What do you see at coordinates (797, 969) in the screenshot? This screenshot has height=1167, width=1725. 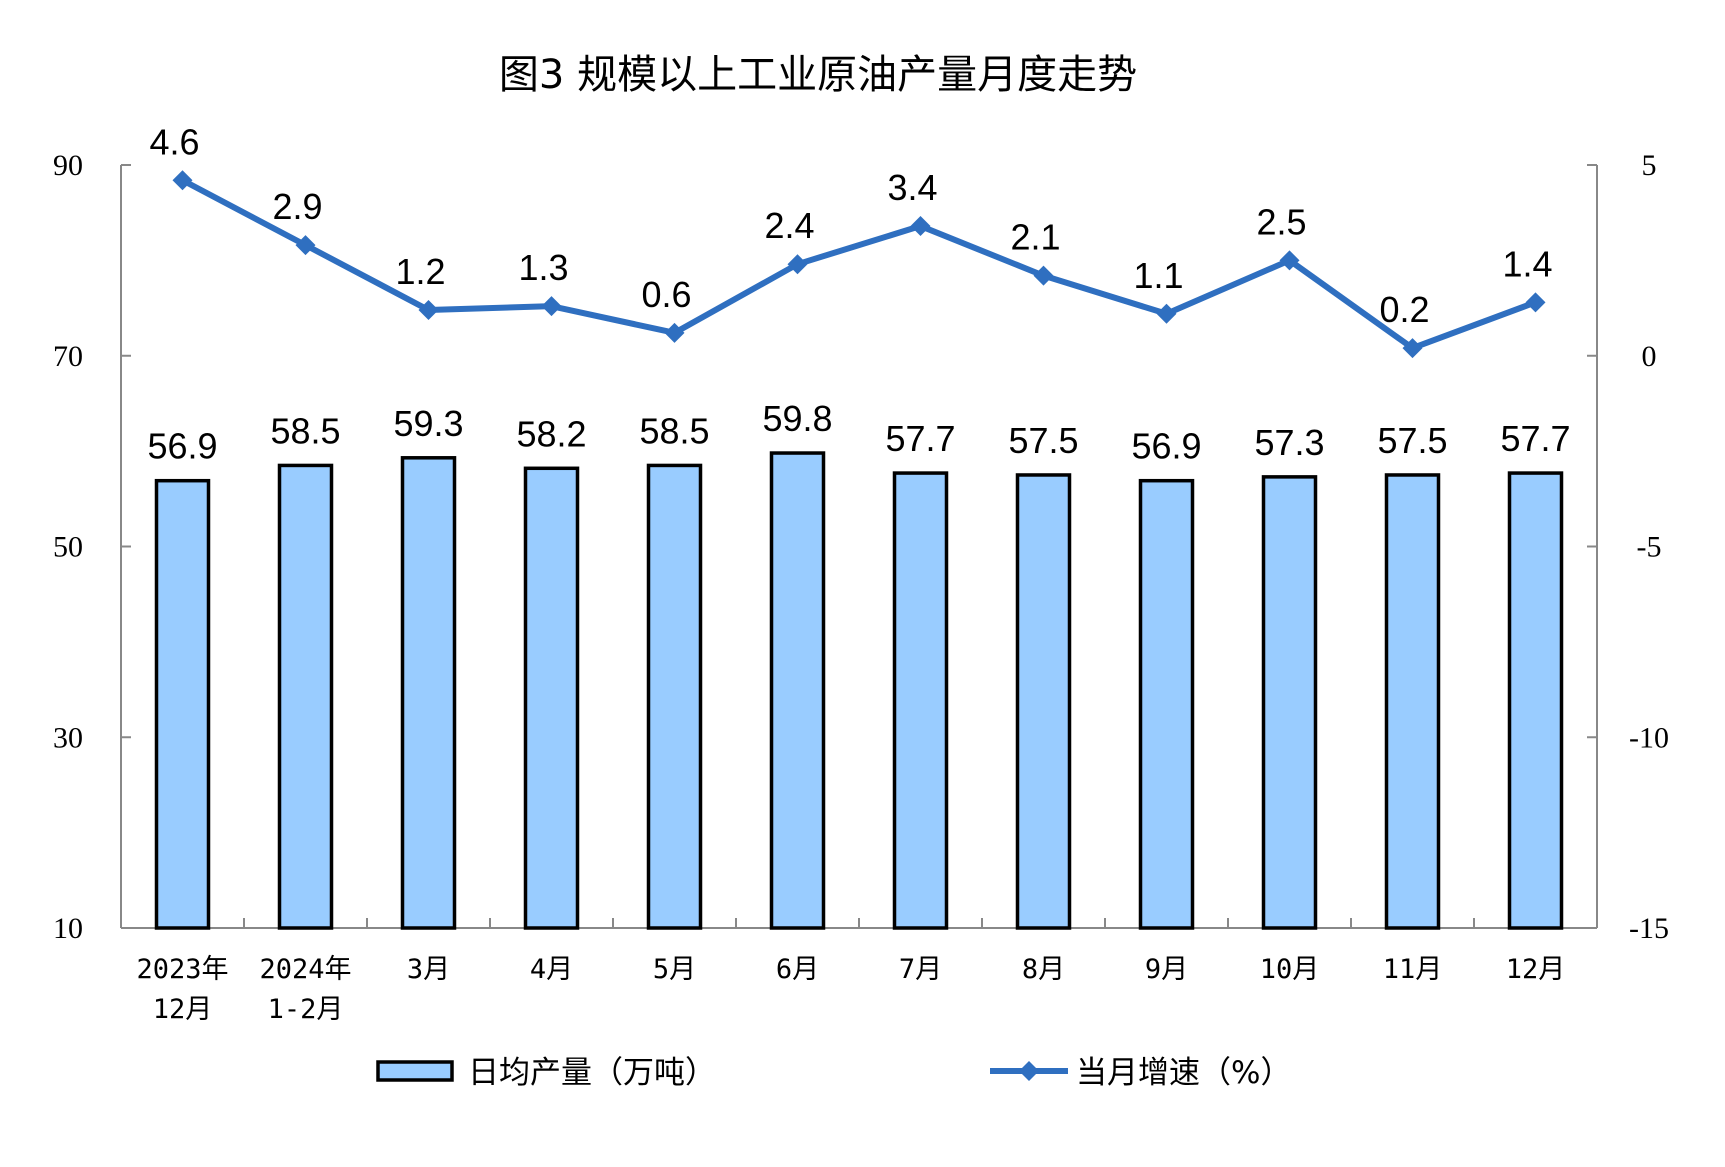 I see `x-tick-label: 6月` at bounding box center [797, 969].